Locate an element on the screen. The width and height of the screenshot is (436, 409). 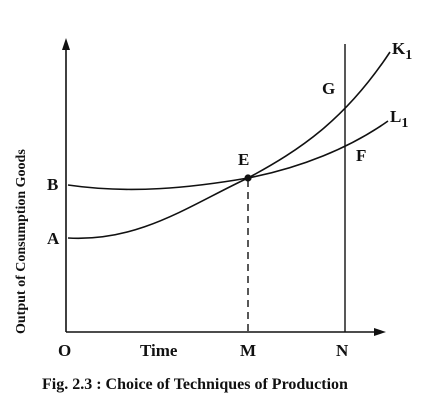
label-a: A is located at coordinates (53, 238).